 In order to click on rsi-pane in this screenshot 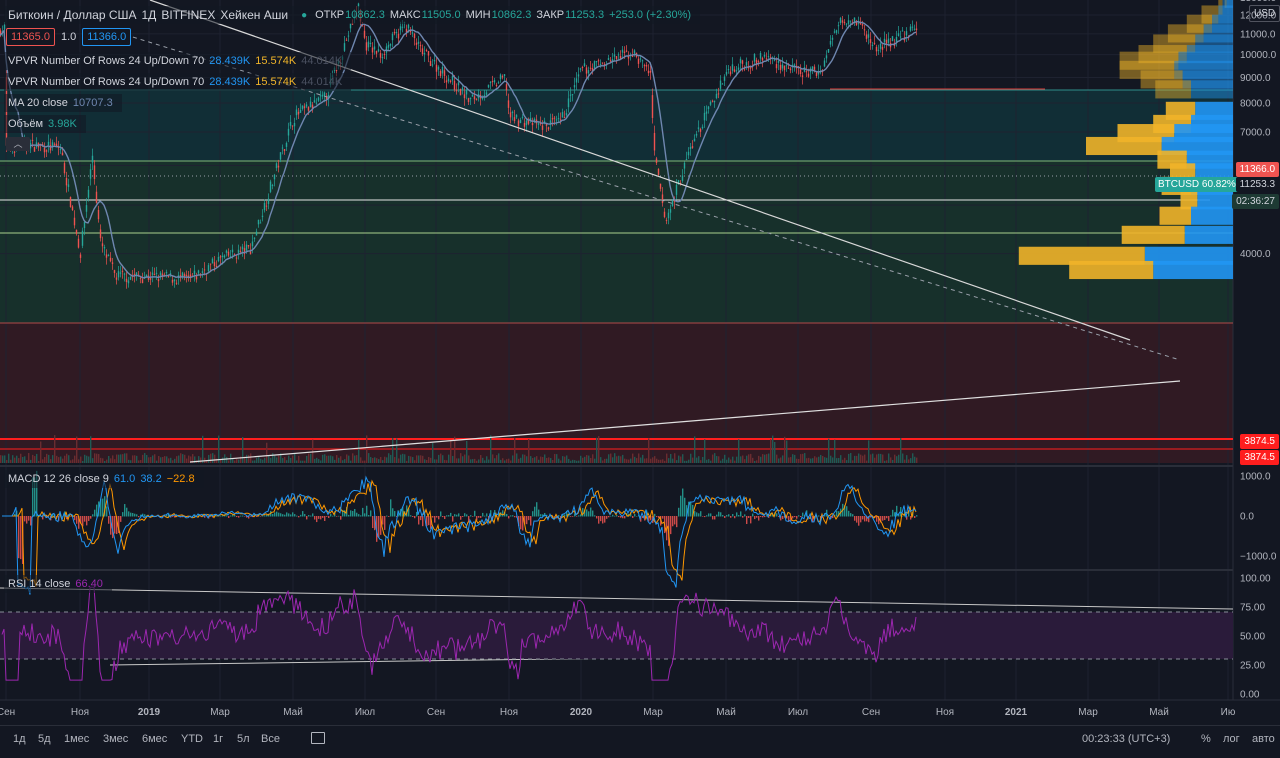, I will do `click(616, 633)`.